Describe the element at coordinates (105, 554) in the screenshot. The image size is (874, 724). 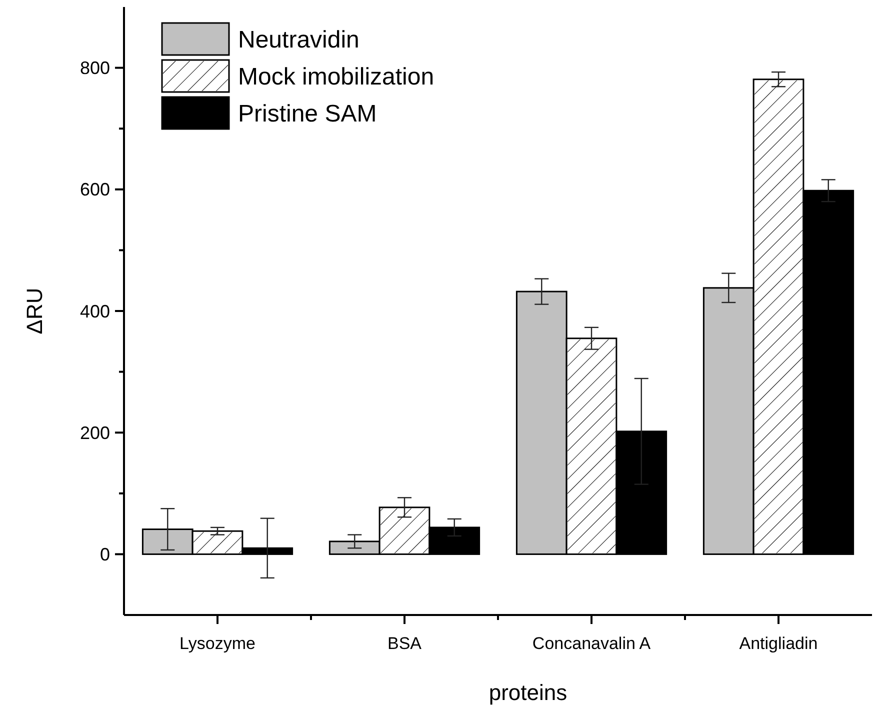
I see `y-tick-label: 0` at that location.